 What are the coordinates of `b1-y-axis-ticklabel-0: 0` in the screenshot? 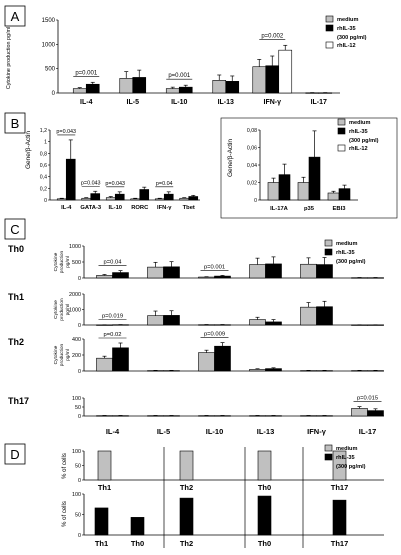 It's located at (45, 201).